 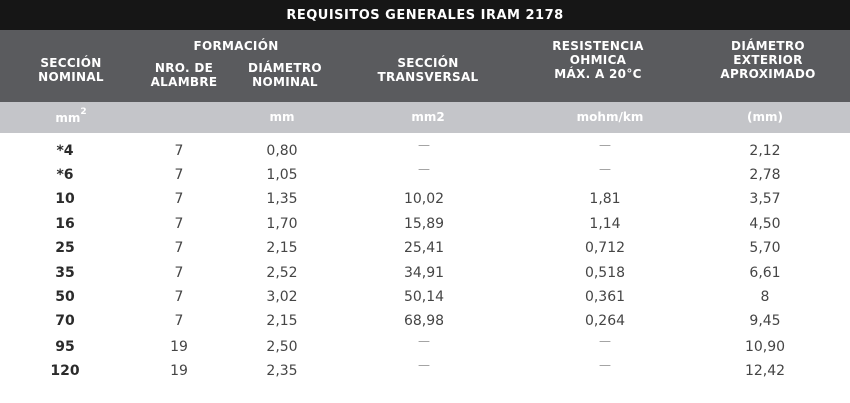 I want to click on header-line: OHMICA, so click(x=598, y=60).